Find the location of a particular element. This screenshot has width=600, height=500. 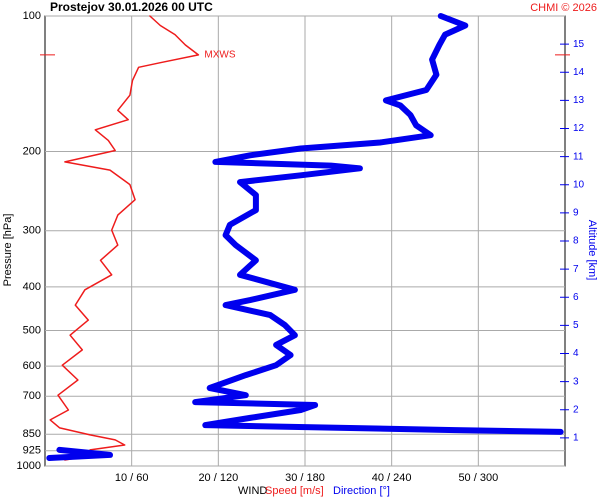

y2-axis-label: Altitude [km] is located at coordinates (592, 250).